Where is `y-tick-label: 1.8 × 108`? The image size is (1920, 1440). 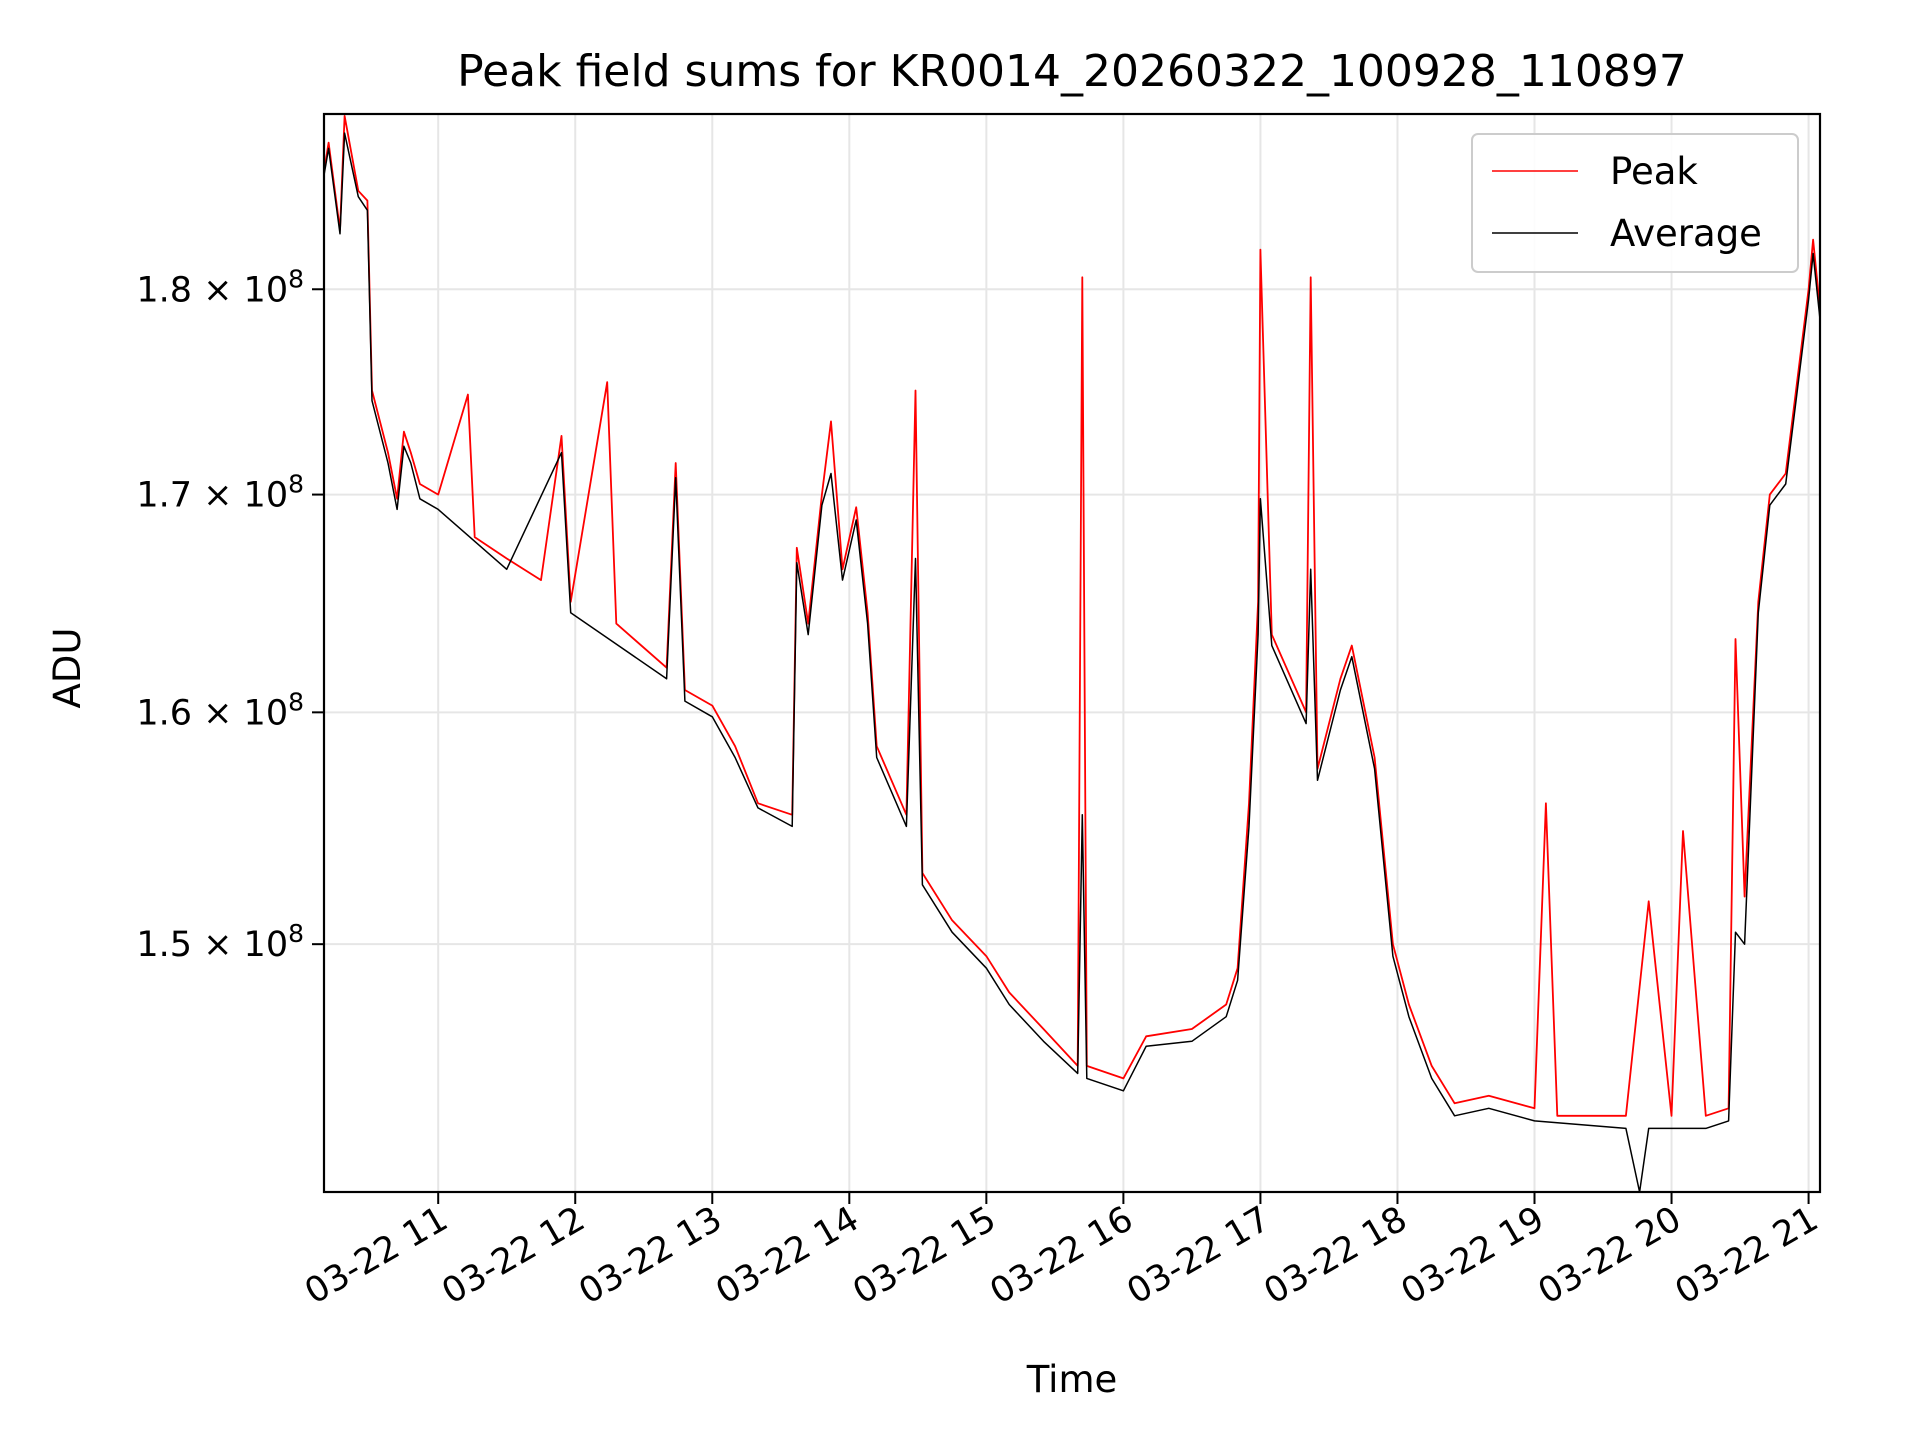 y-tick-label: 1.8 × 108 is located at coordinates (220, 287).